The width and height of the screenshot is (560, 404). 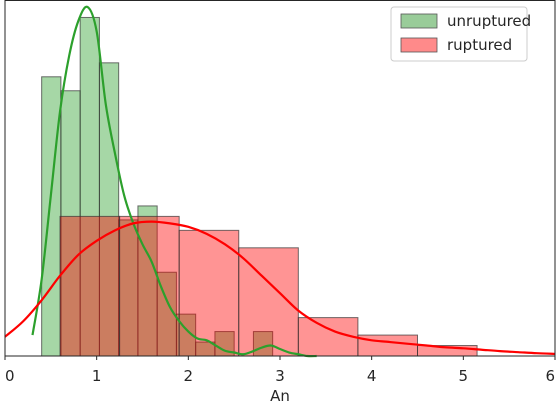 What do you see at coordinates (280, 376) in the screenshot?
I see `x-tick-label-3: 3` at bounding box center [280, 376].